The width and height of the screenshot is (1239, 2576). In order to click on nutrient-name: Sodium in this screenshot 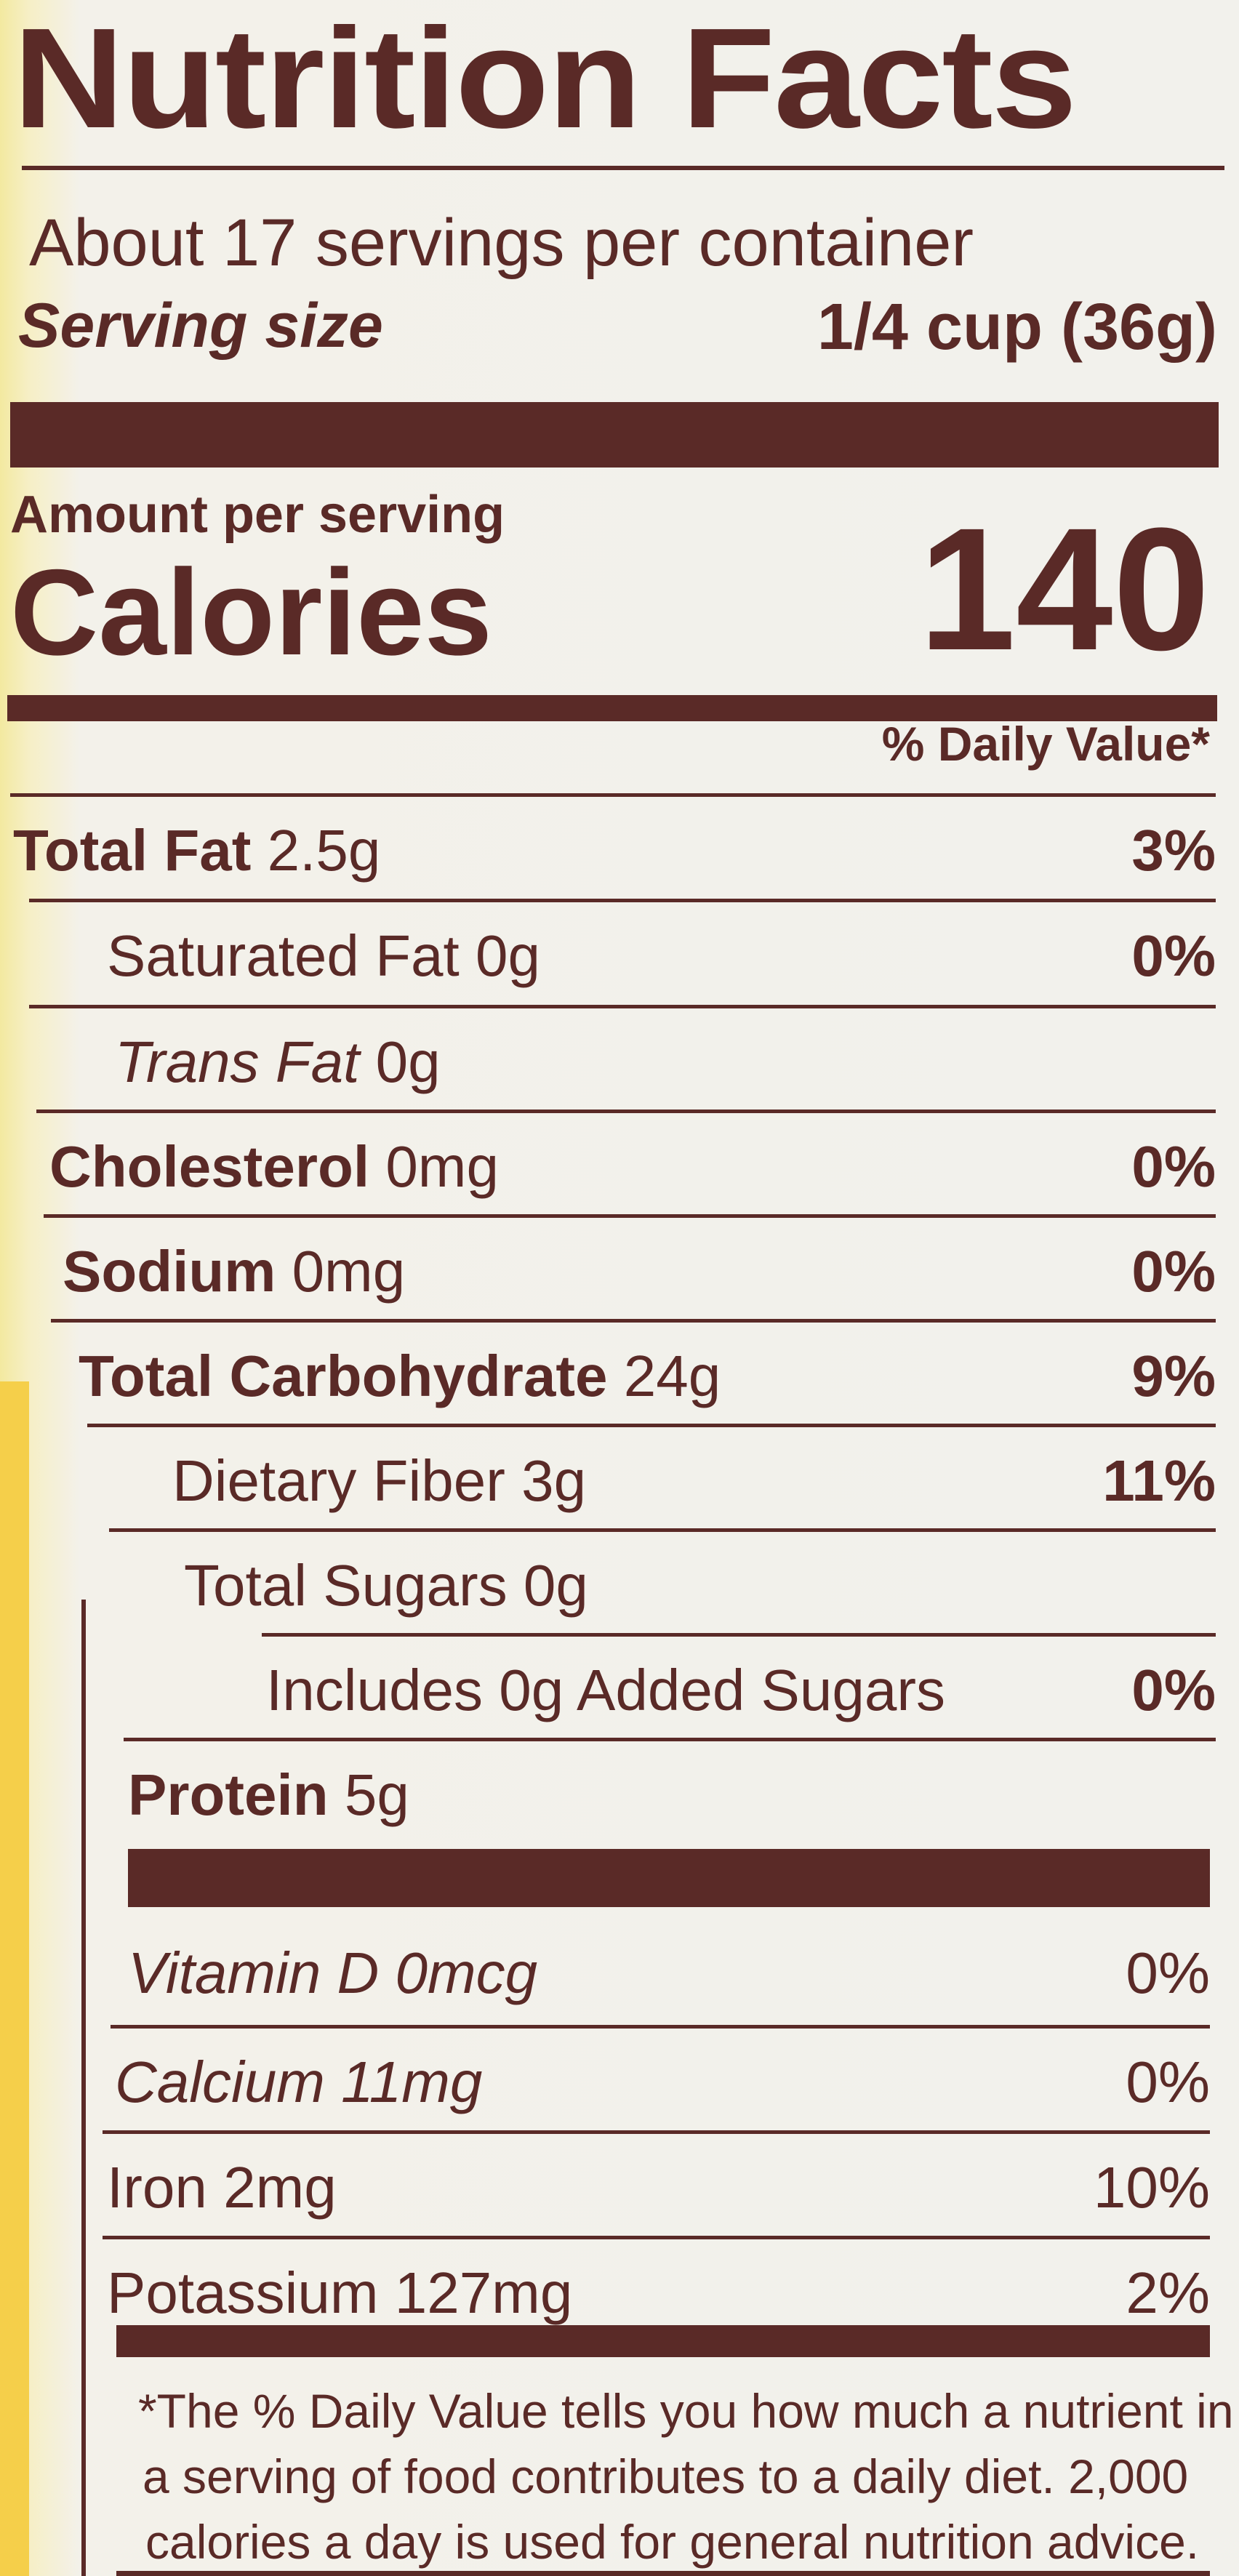, I will do `click(169, 1271)`.